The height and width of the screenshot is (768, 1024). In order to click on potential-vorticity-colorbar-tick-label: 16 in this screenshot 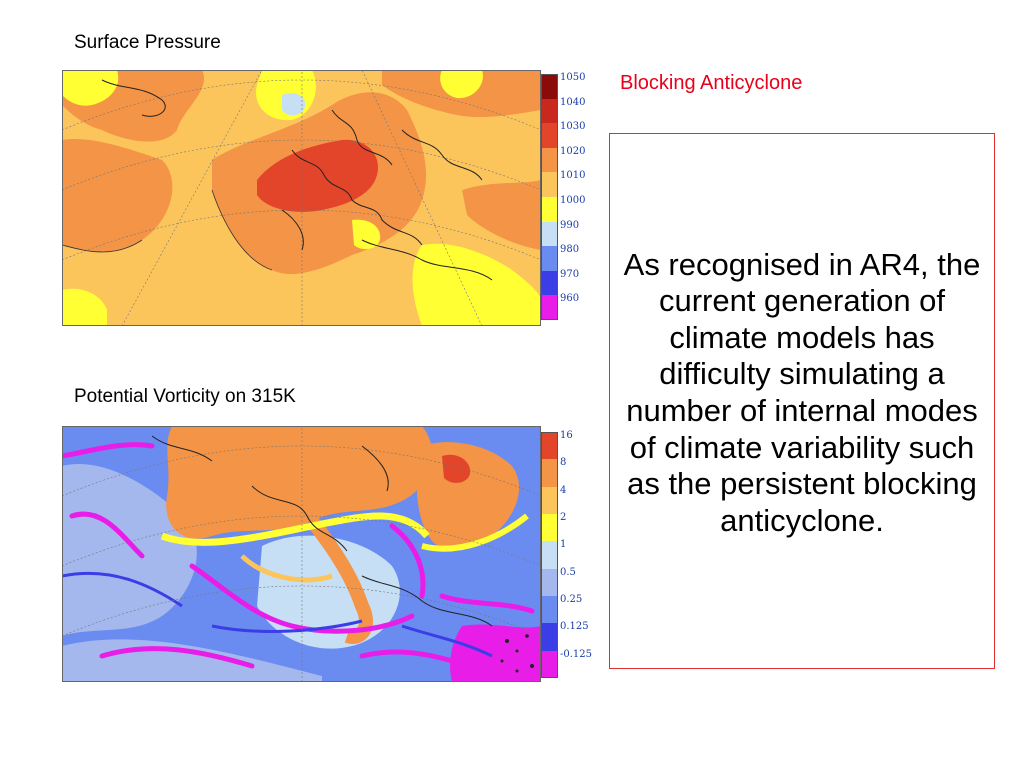, I will do `click(566, 435)`.